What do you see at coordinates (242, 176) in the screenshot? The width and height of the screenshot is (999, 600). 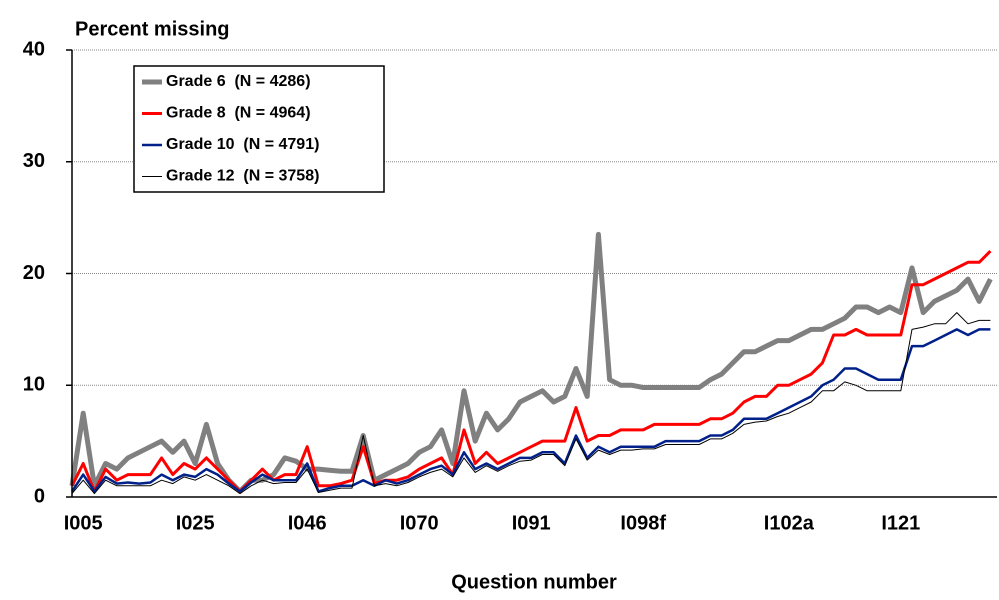 I see `legend-label: Grade 12 (N = 3758)` at bounding box center [242, 176].